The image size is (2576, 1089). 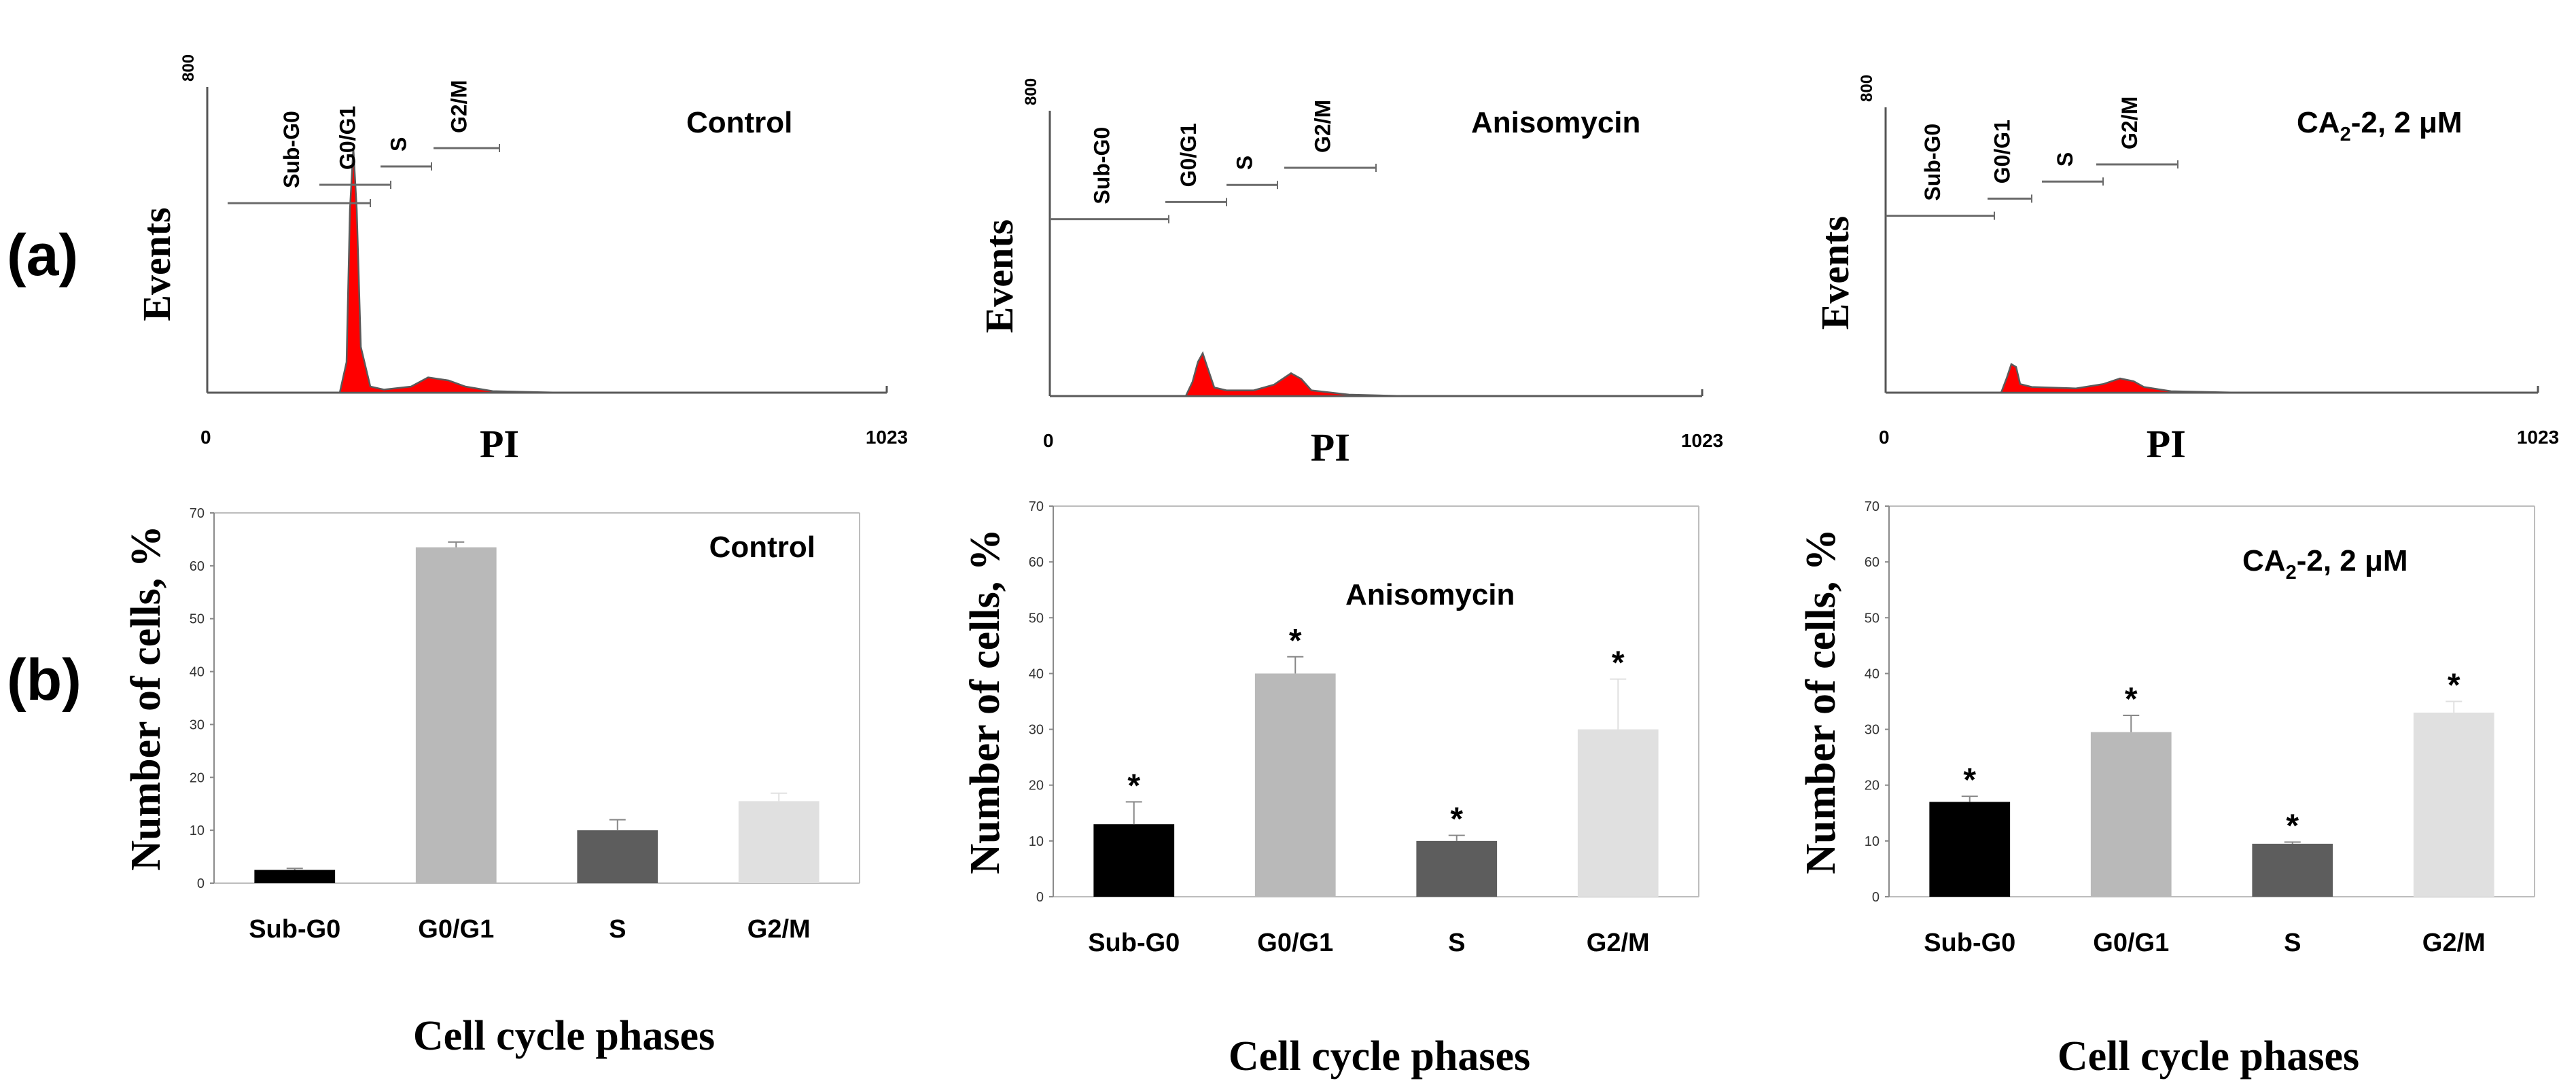 I want to click on bar-chart-title-tail: -2, 2 μM, so click(x=2352, y=560).